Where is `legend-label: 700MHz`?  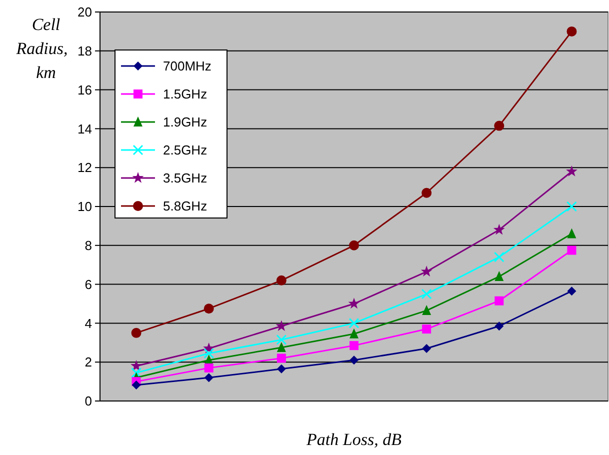
legend-label: 700MHz is located at coordinates (187, 66).